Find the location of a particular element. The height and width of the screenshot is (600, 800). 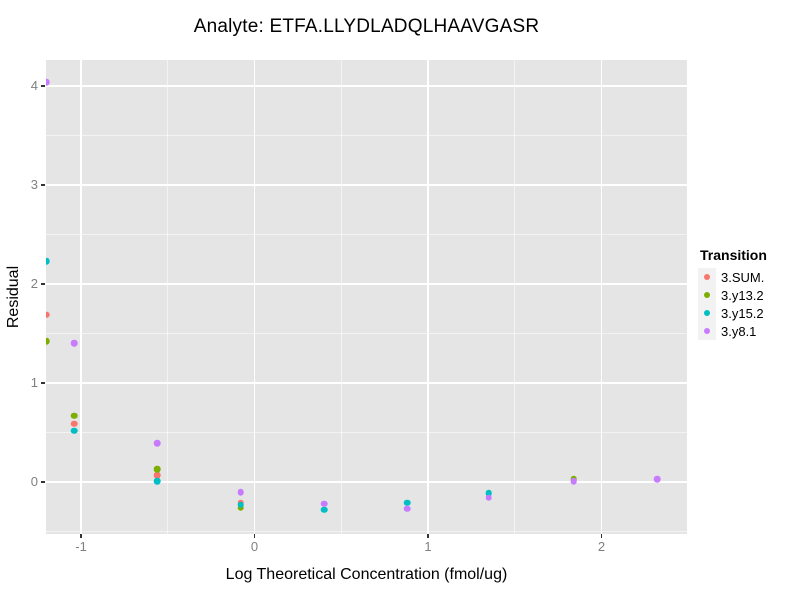

x-axis-title: Log Theoretical Concentration (fmol/ug) is located at coordinates (366, 574).